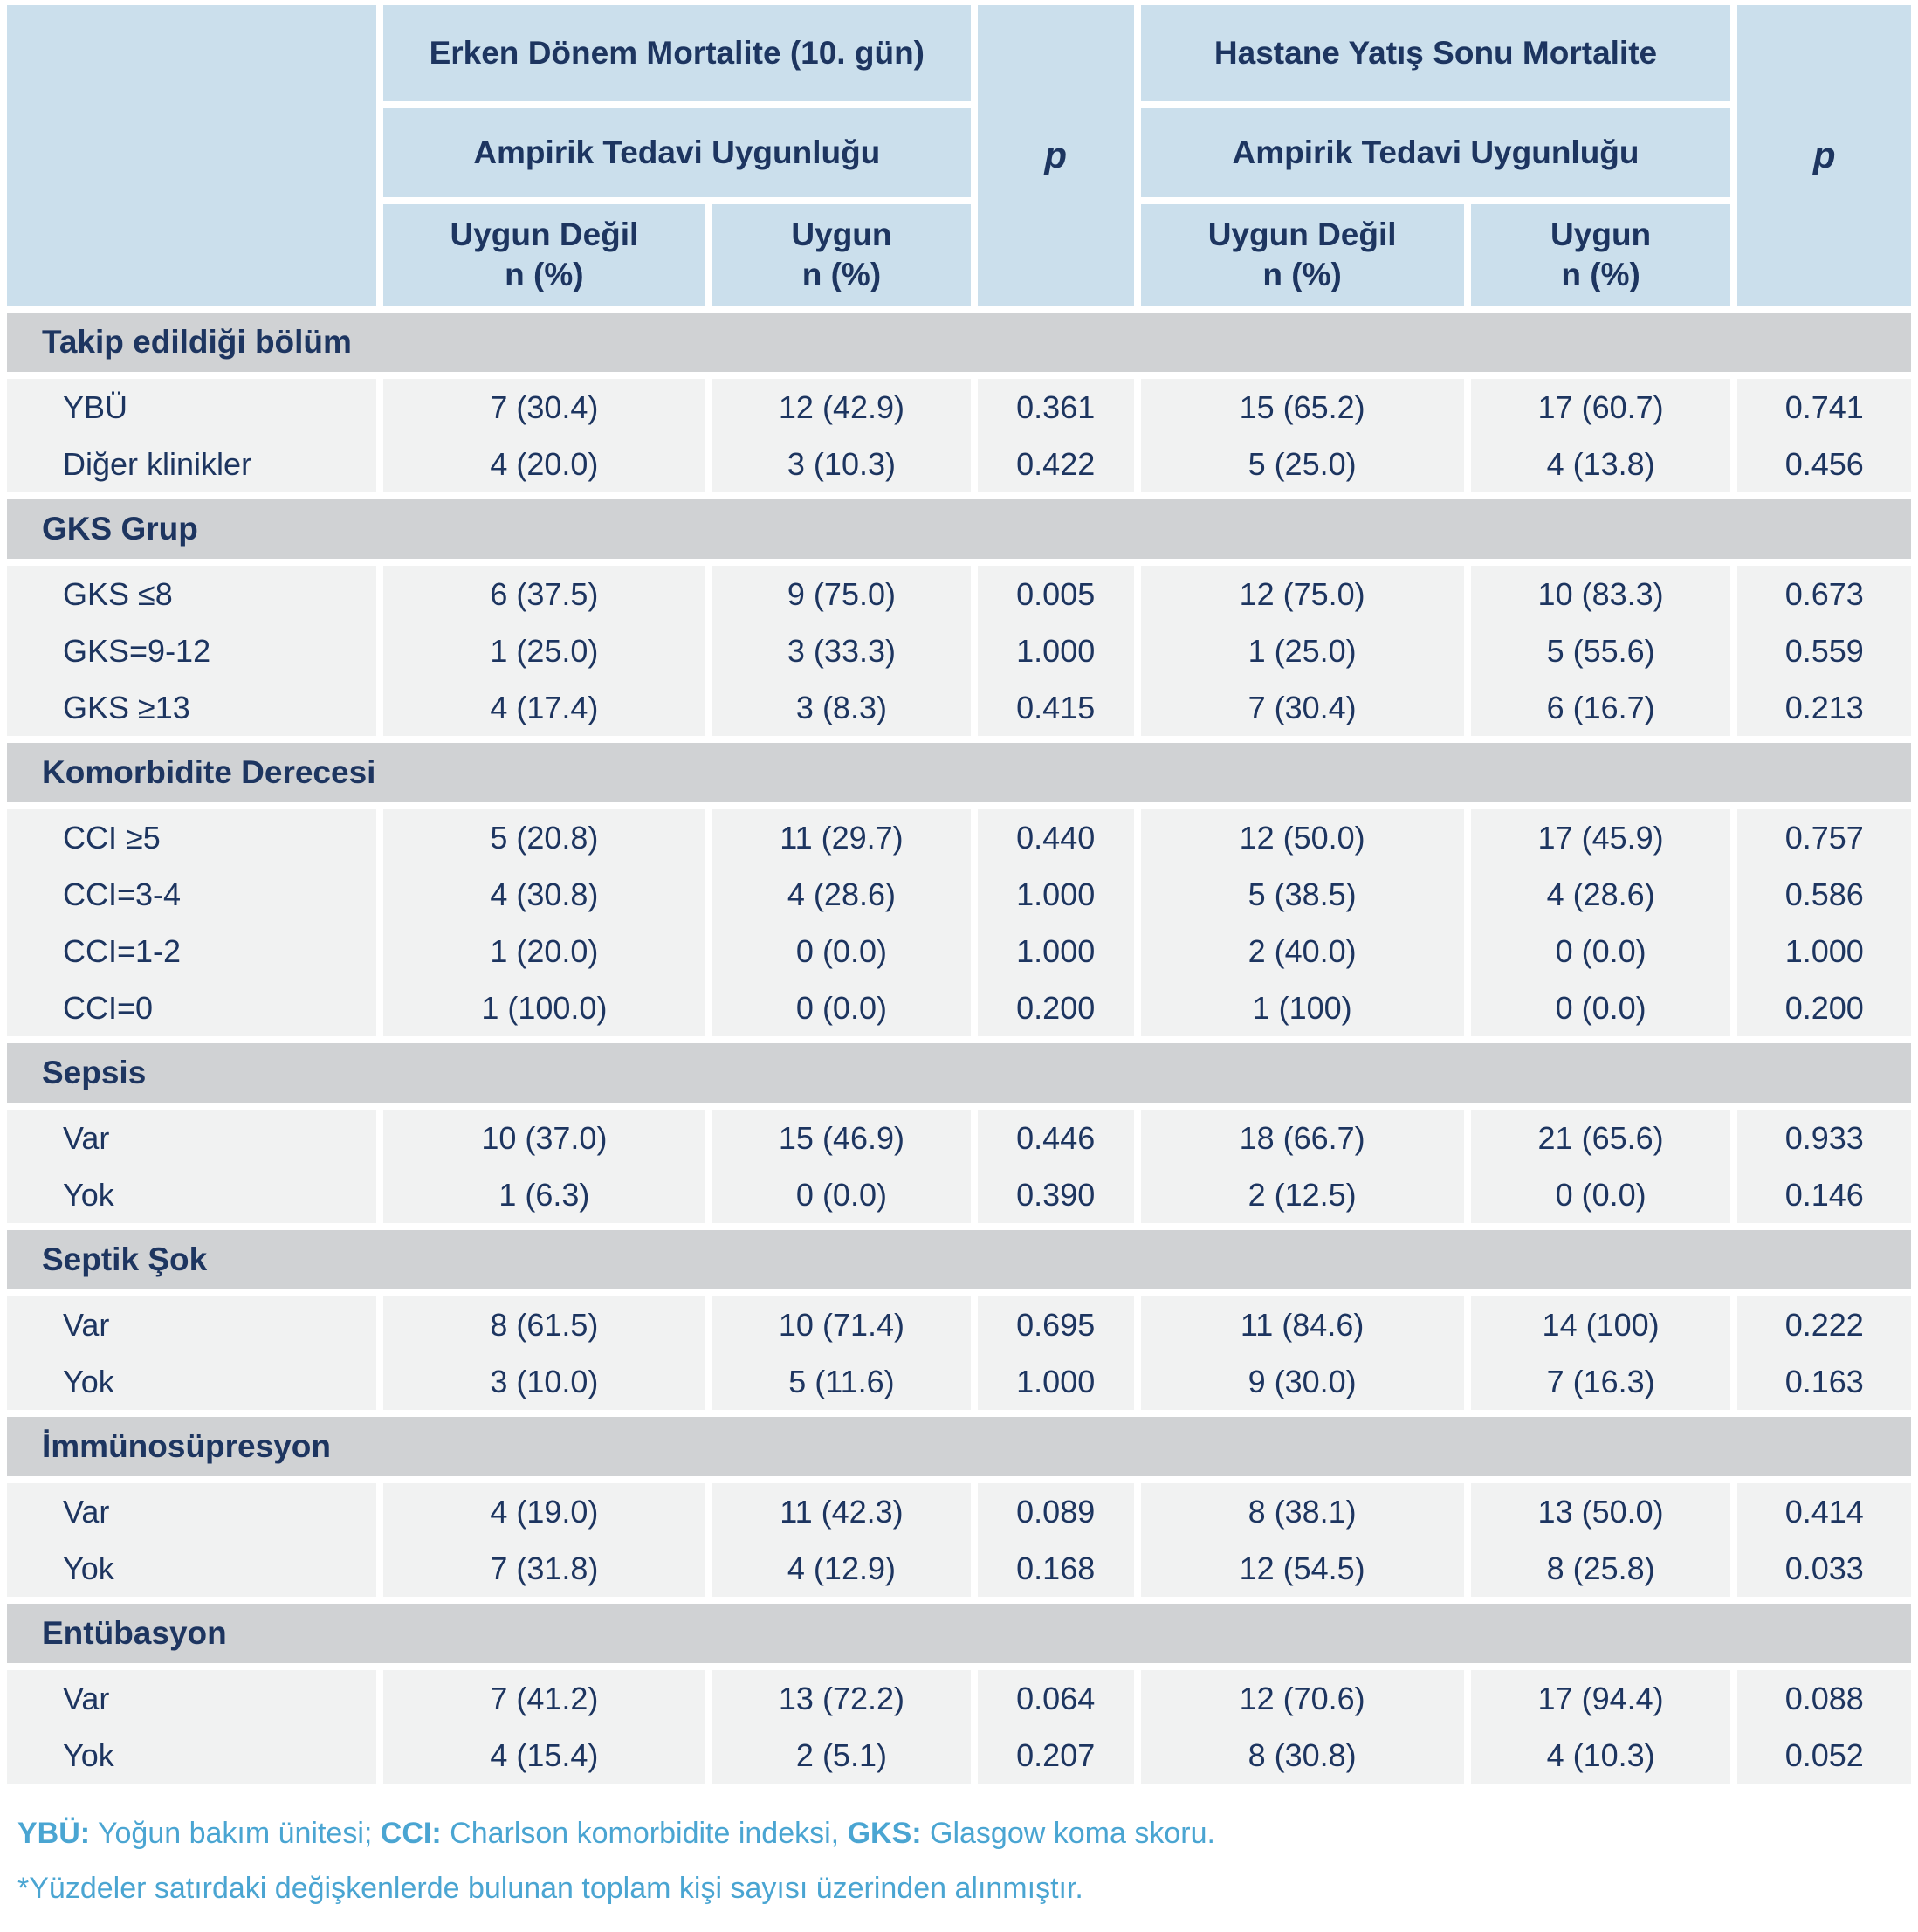 This screenshot has height=1932, width=1918. I want to click on cell-value: 8 (25.8), so click(1604, 1568).